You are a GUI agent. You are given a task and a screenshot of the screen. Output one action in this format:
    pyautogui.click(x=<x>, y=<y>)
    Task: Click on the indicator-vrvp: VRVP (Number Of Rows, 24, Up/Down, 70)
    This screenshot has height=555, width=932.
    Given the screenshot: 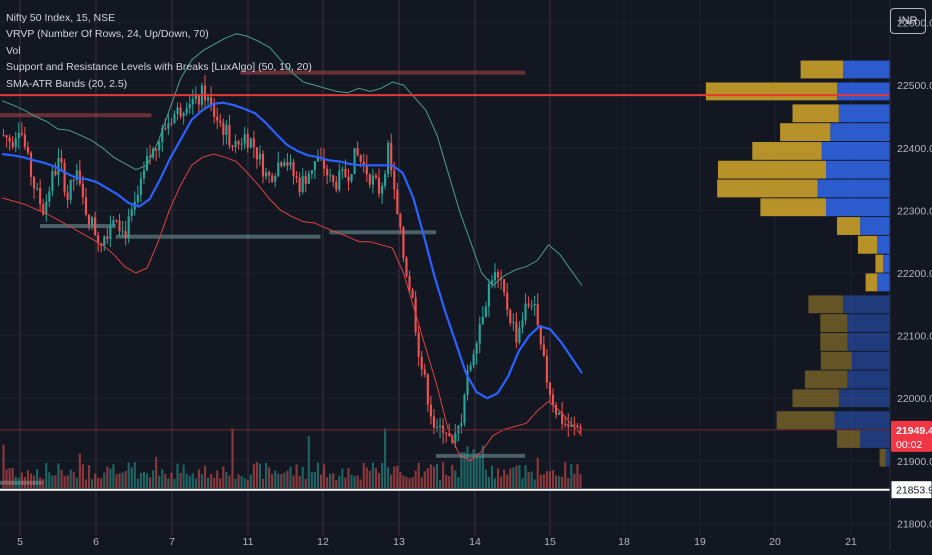 What is the action you would take?
    pyautogui.click(x=107, y=34)
    